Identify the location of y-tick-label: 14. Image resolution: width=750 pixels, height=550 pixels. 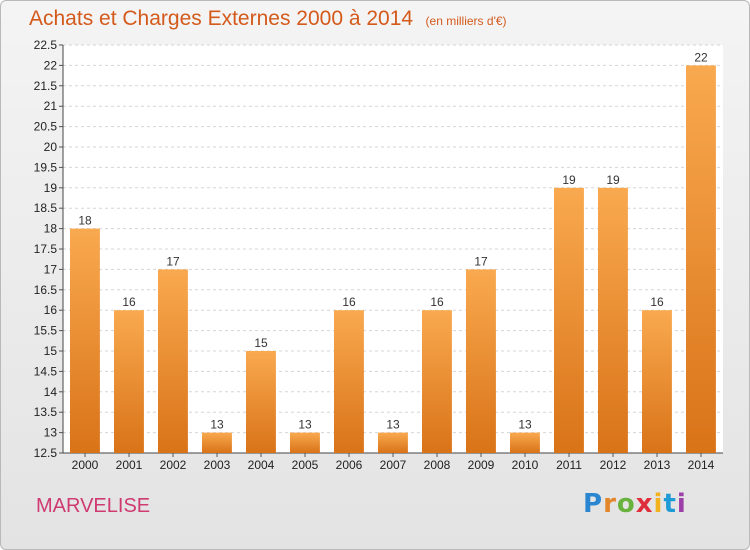
(51, 392).